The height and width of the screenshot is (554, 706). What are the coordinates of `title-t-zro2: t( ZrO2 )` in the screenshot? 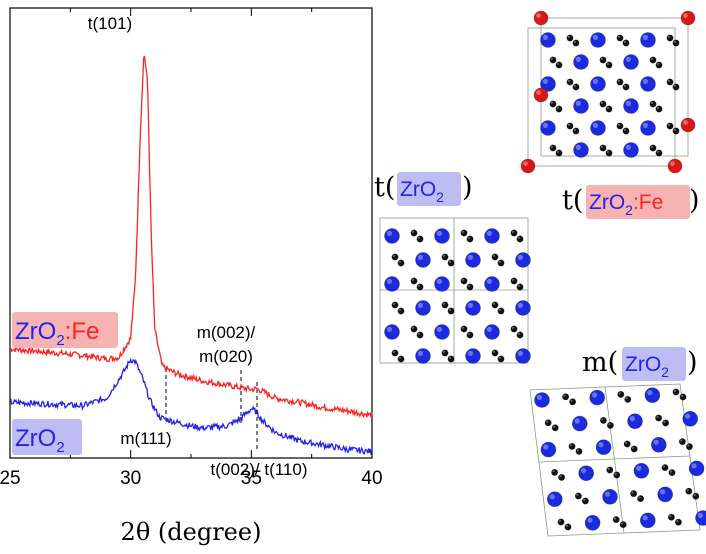 It's located at (423, 189).